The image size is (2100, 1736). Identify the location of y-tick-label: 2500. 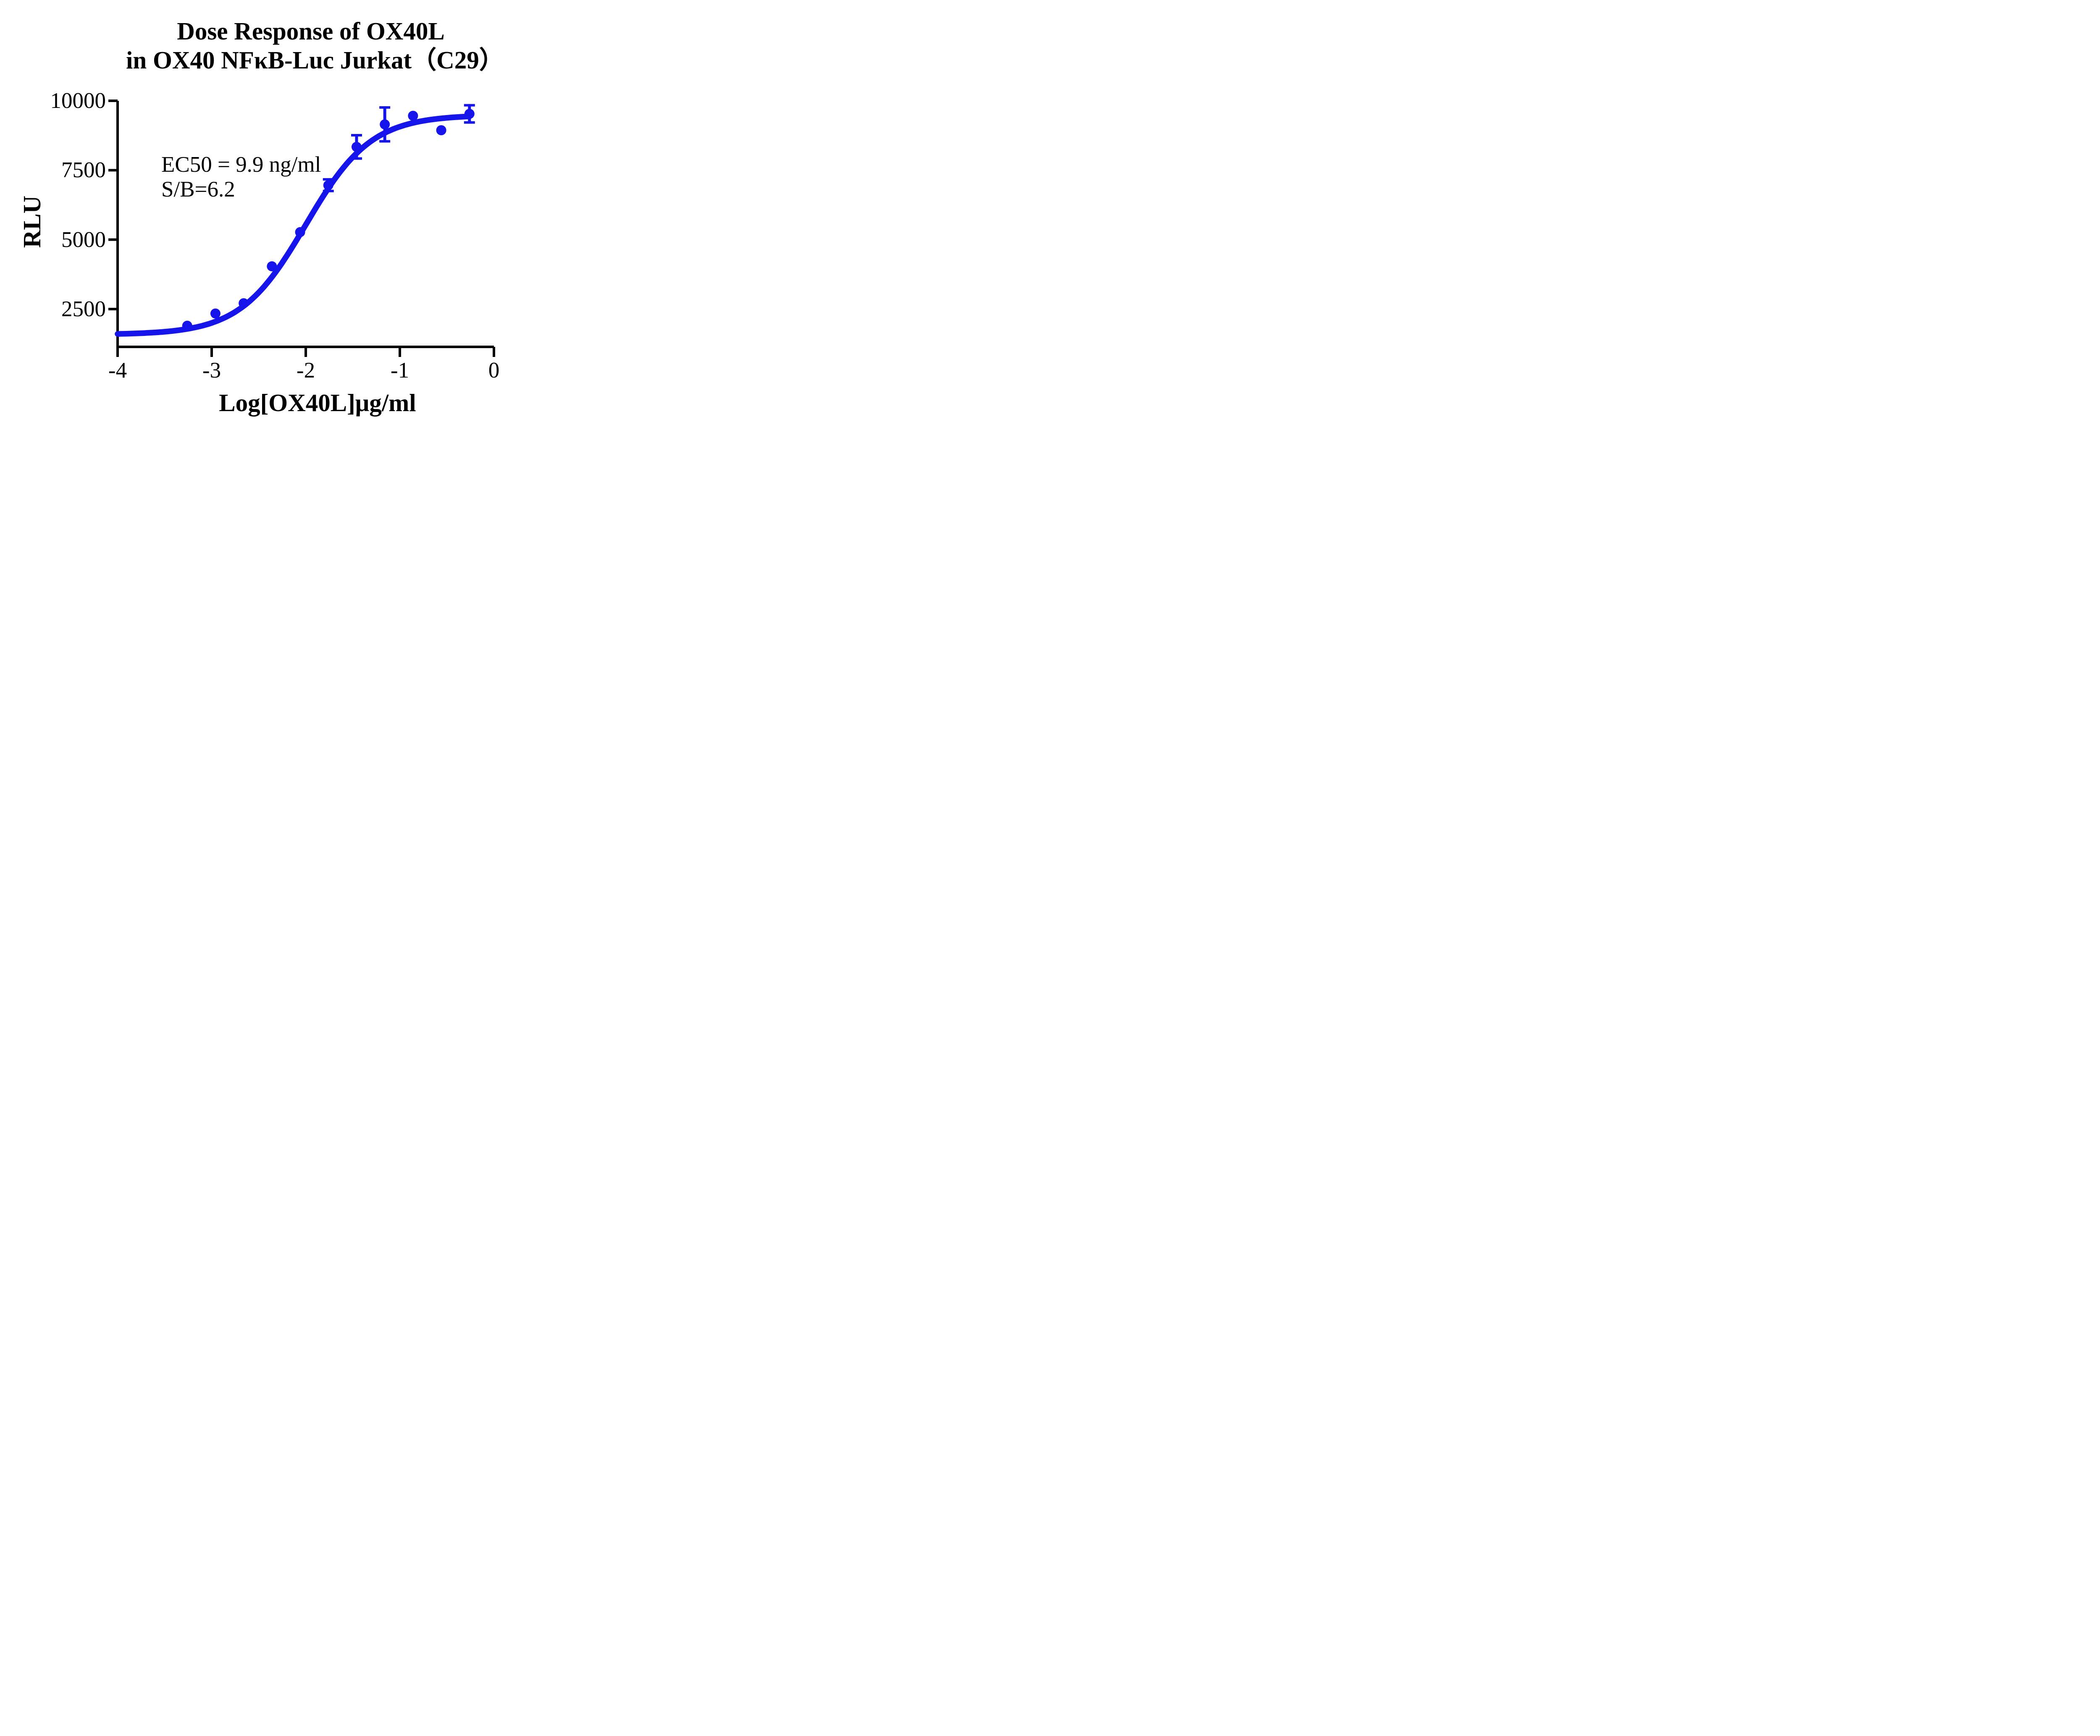
(83, 309).